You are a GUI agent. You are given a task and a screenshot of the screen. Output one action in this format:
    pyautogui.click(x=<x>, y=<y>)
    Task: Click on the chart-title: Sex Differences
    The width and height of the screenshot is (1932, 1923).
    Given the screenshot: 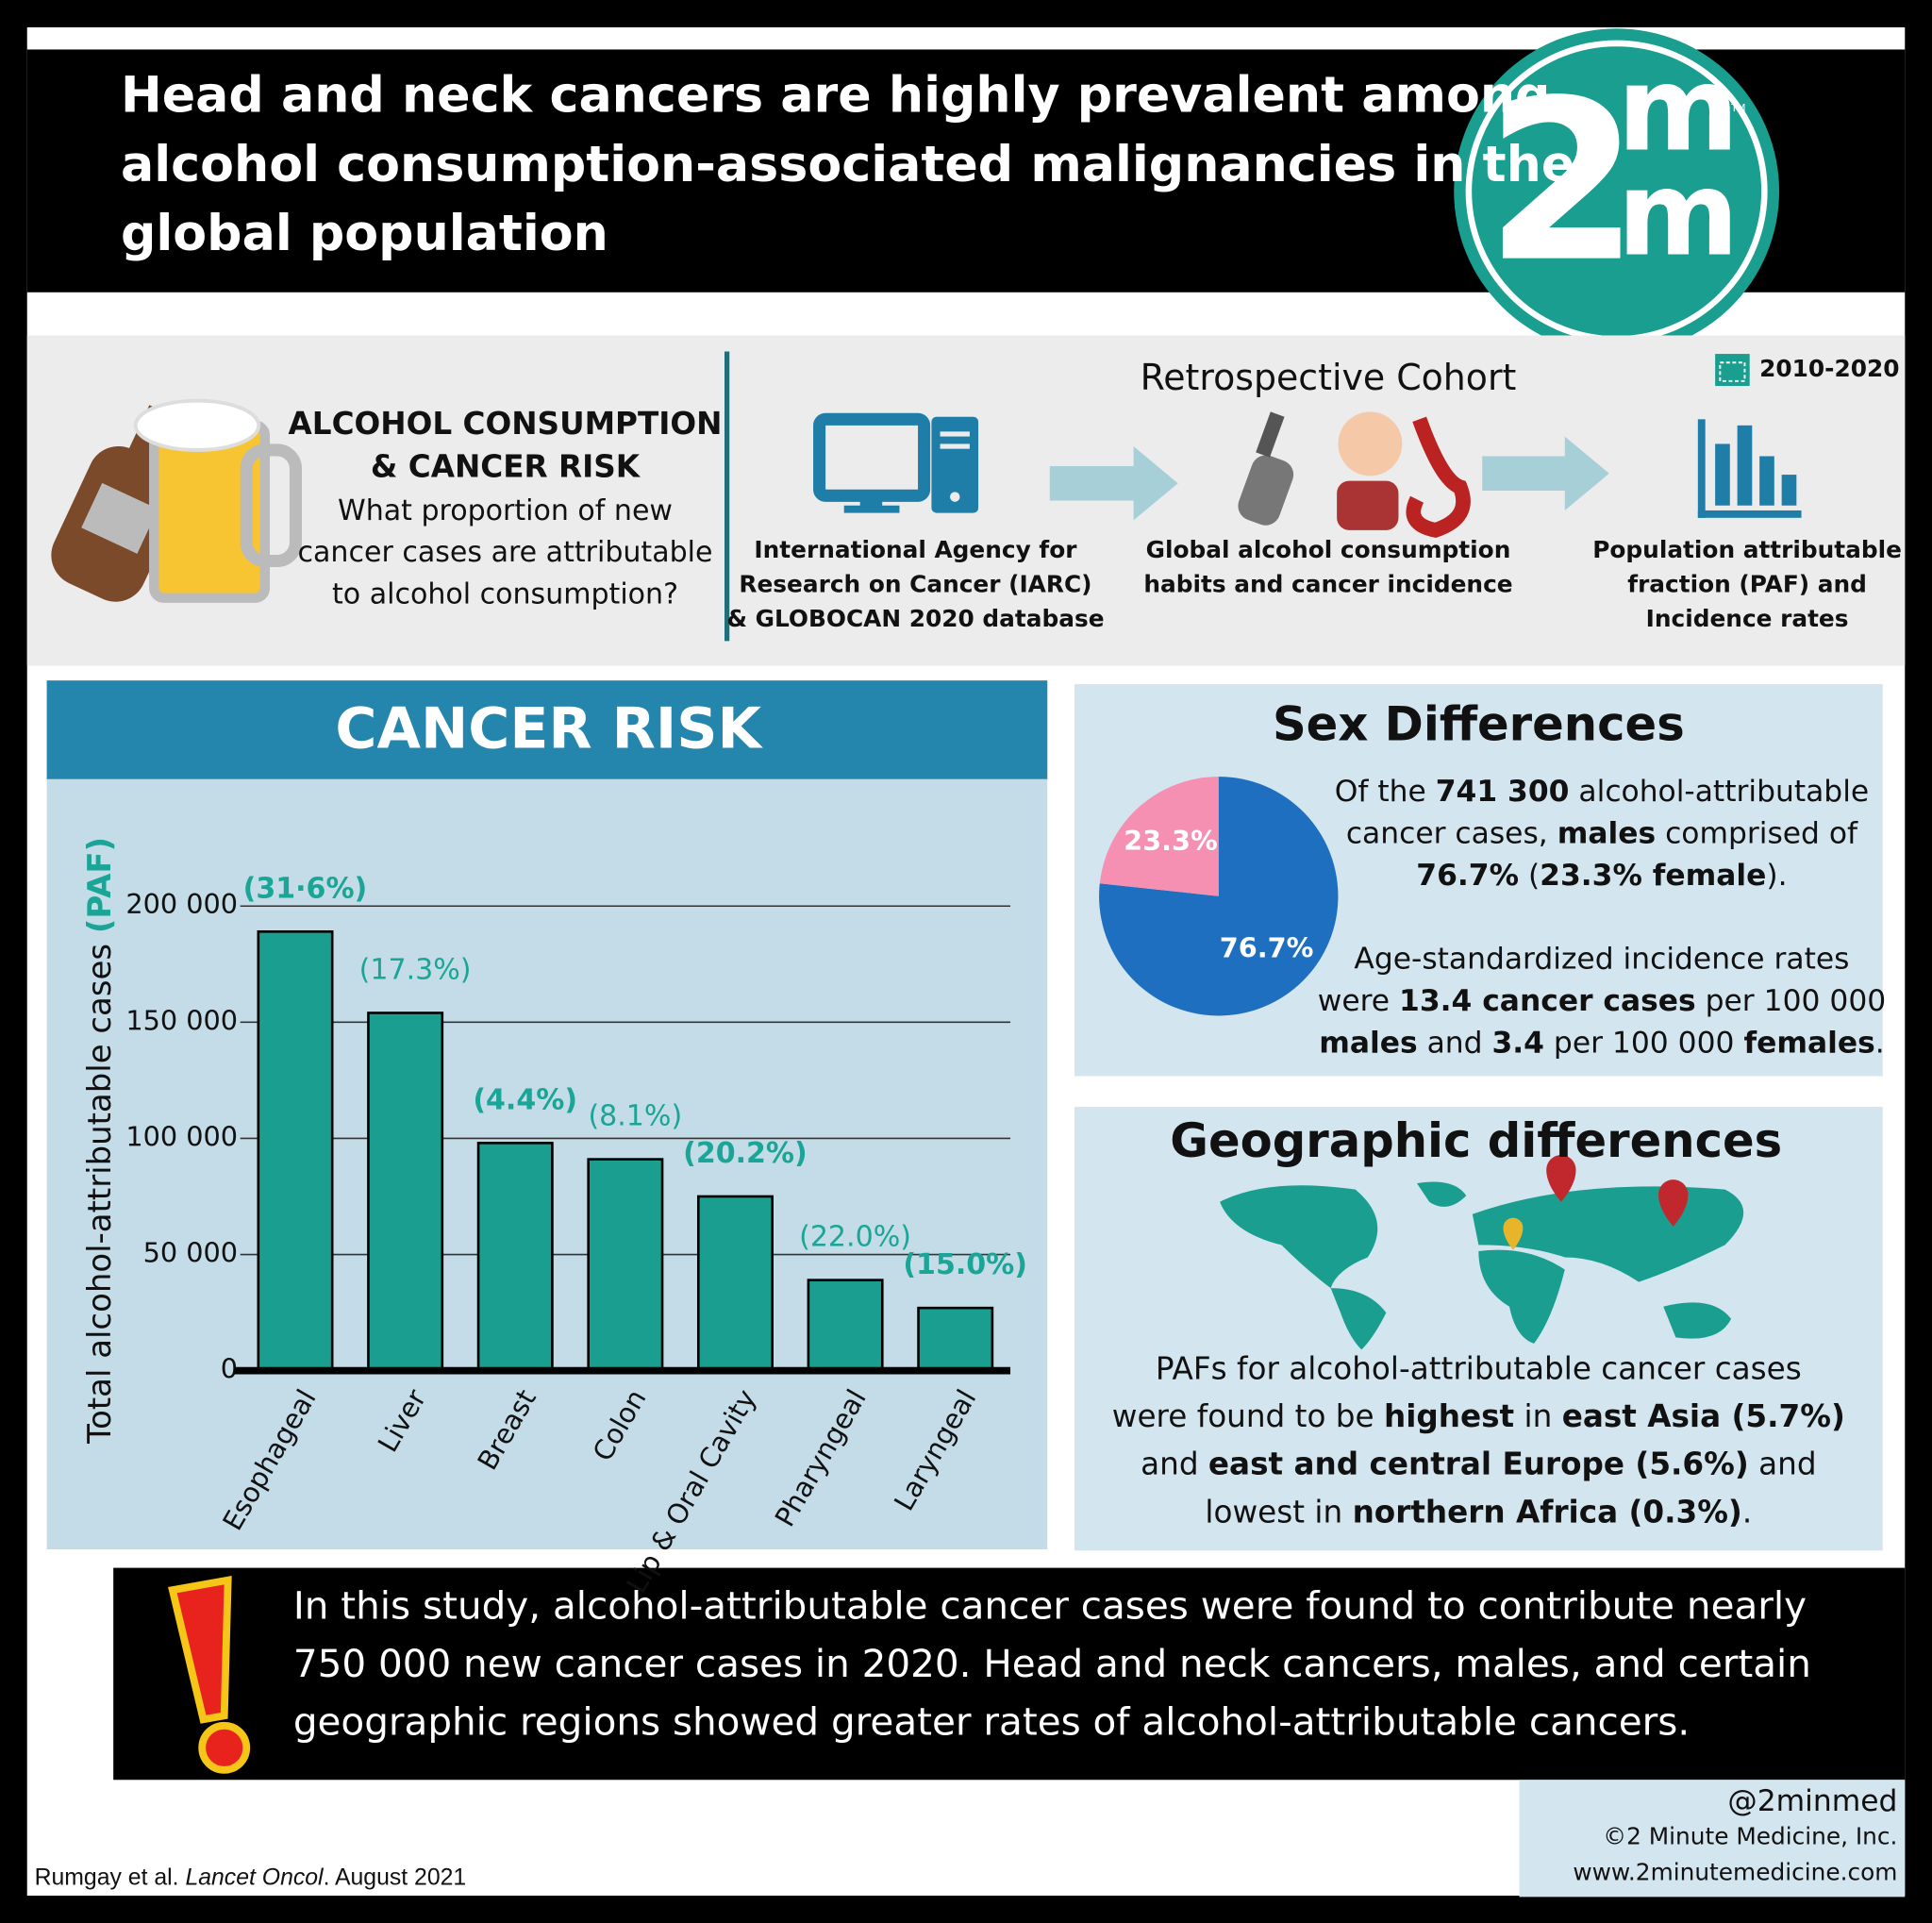 What is the action you would take?
    pyautogui.click(x=1479, y=723)
    